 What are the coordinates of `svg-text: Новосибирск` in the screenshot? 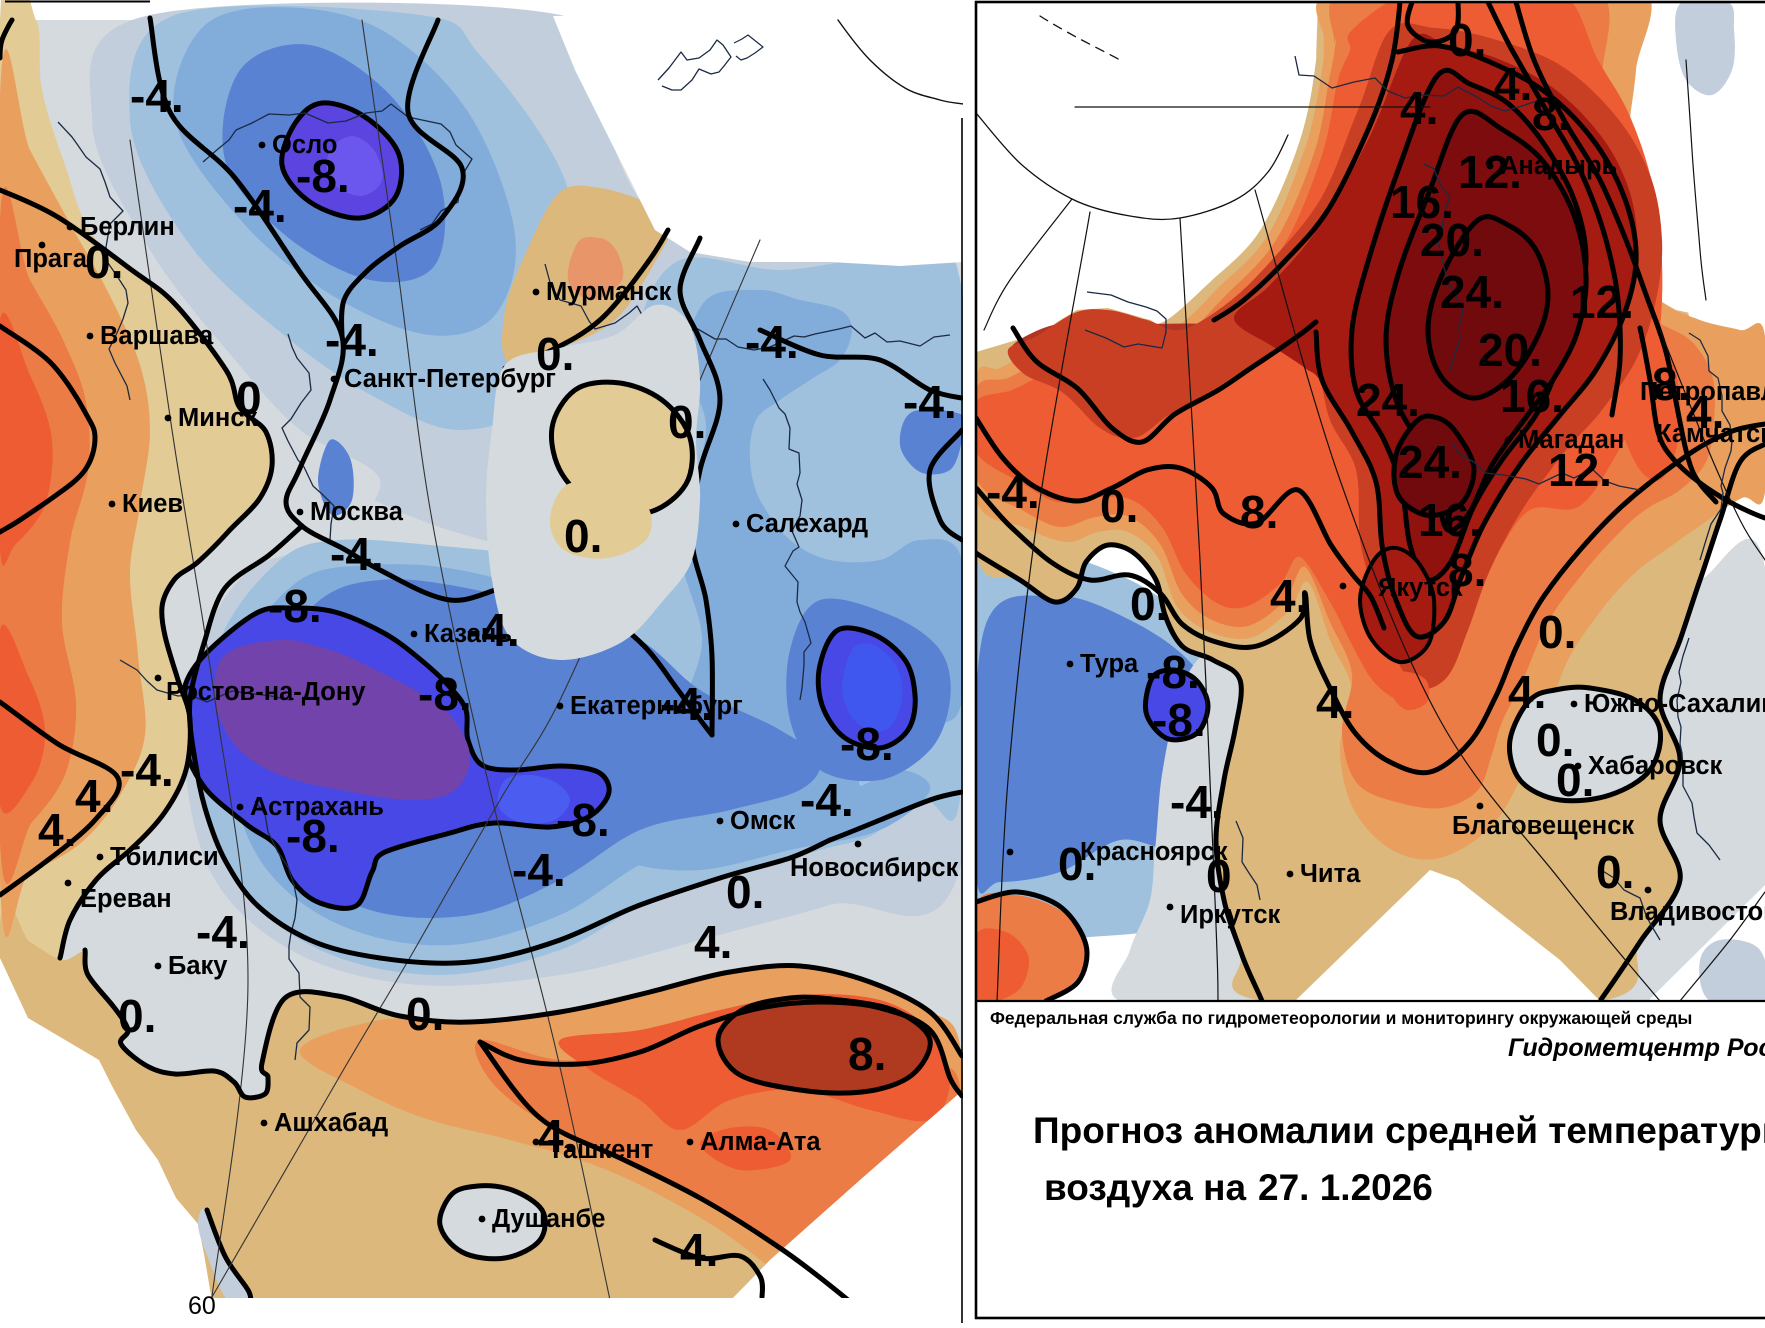 It's located at (874, 868).